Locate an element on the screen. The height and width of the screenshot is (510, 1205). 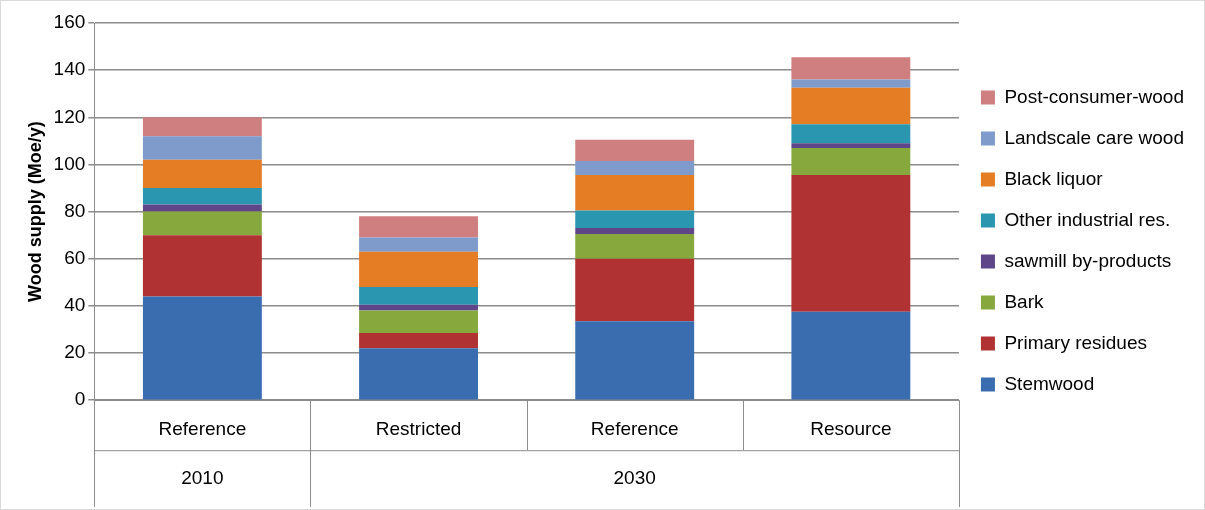
legend-label: Black liquor is located at coordinates (1054, 178).